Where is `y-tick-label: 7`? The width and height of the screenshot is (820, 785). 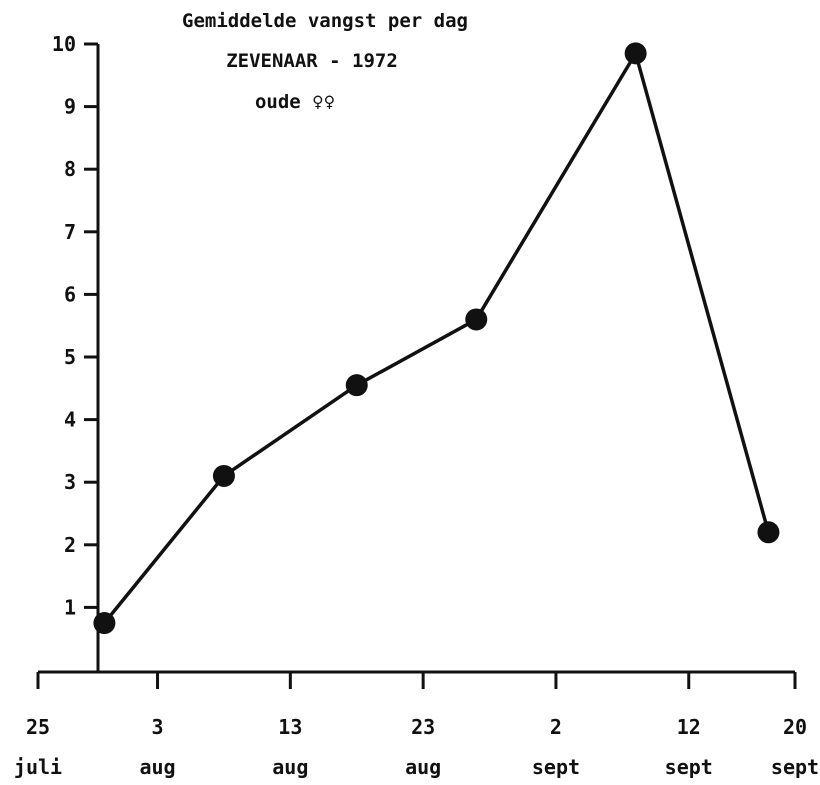 y-tick-label: 7 is located at coordinates (70, 232).